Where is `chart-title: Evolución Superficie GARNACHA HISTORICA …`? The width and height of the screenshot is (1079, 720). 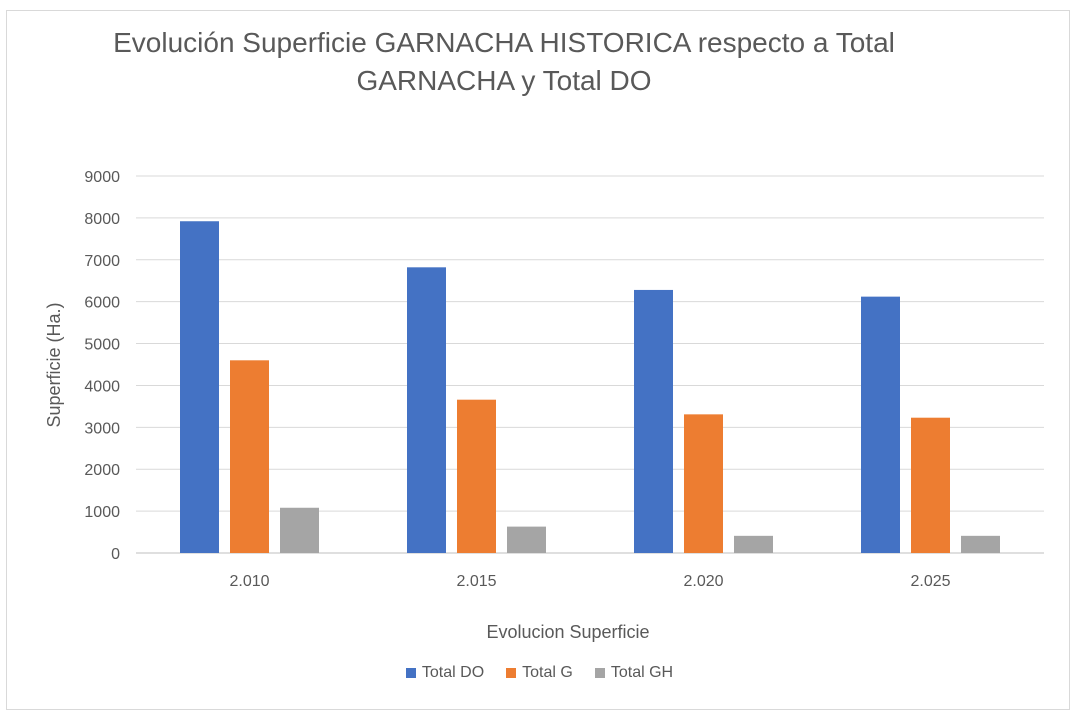 chart-title: Evolución Superficie GARNACHA HISTORICA … is located at coordinates (504, 62).